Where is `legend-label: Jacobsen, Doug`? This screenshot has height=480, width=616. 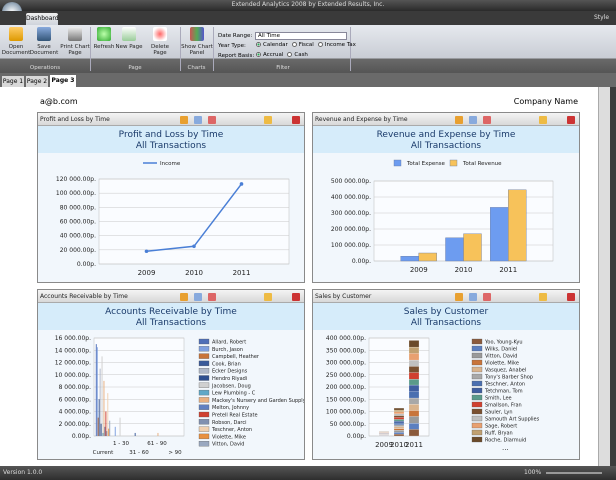 legend-label: Jacobsen, Doug is located at coordinates (231, 386).